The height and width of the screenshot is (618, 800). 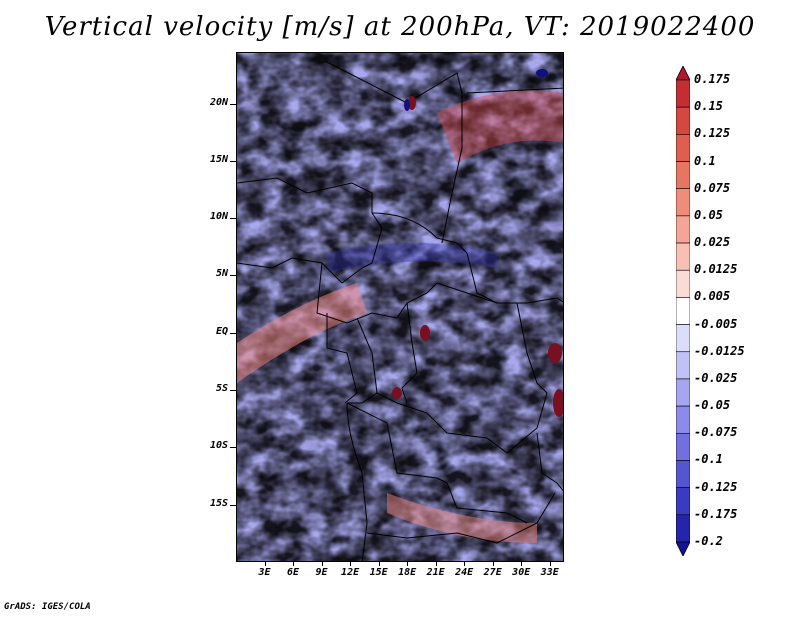 I want to click on colorbar-max-arrow, so click(x=683, y=73).